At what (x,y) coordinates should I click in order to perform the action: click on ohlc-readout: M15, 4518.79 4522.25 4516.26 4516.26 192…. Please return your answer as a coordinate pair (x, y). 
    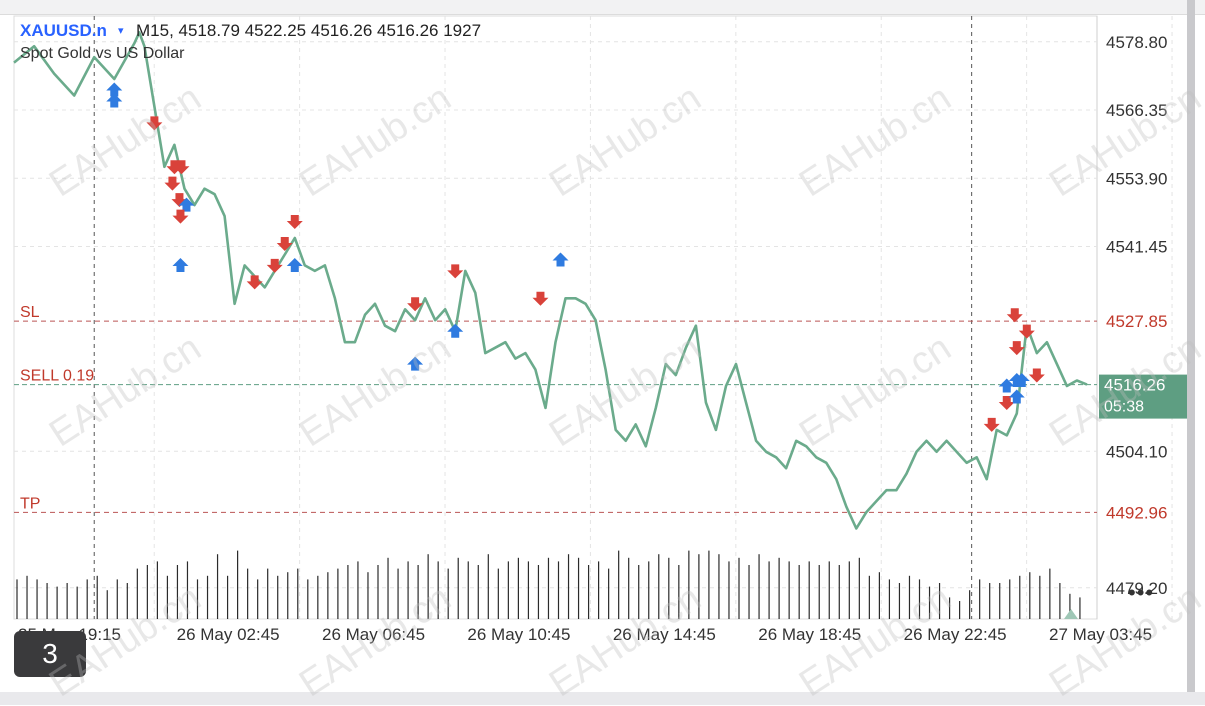
    Looking at the image, I should click on (309, 30).